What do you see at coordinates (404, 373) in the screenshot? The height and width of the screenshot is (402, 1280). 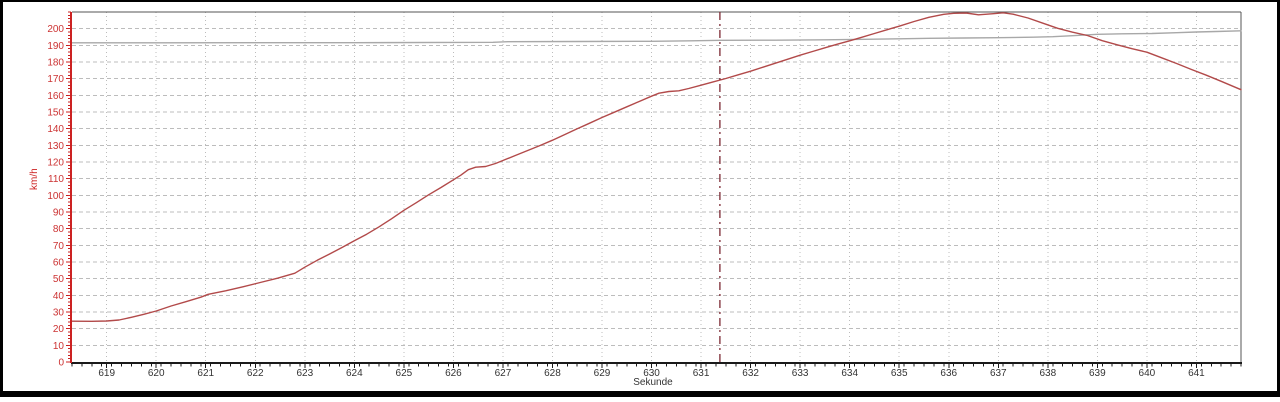 I see `x-tick-label: 625` at bounding box center [404, 373].